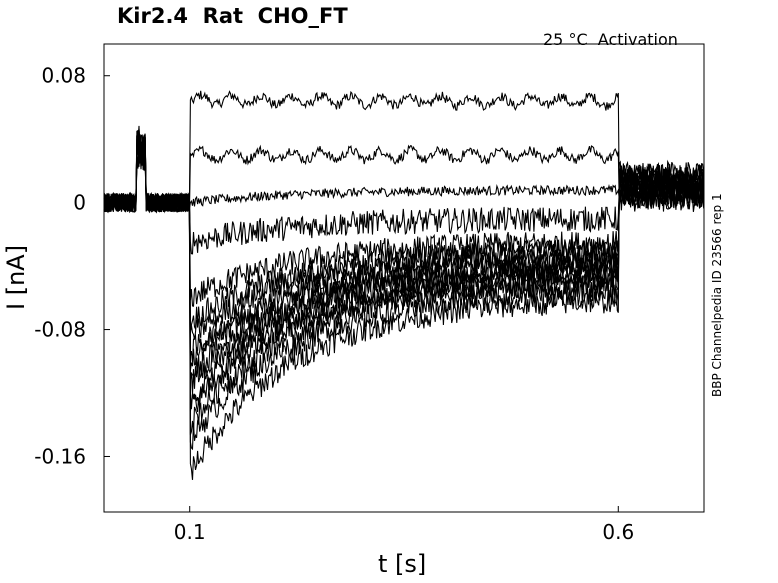  Describe the element at coordinates (404, 525) in the screenshot. I see `x-axis-ticks: 0.1 0.6` at that location.